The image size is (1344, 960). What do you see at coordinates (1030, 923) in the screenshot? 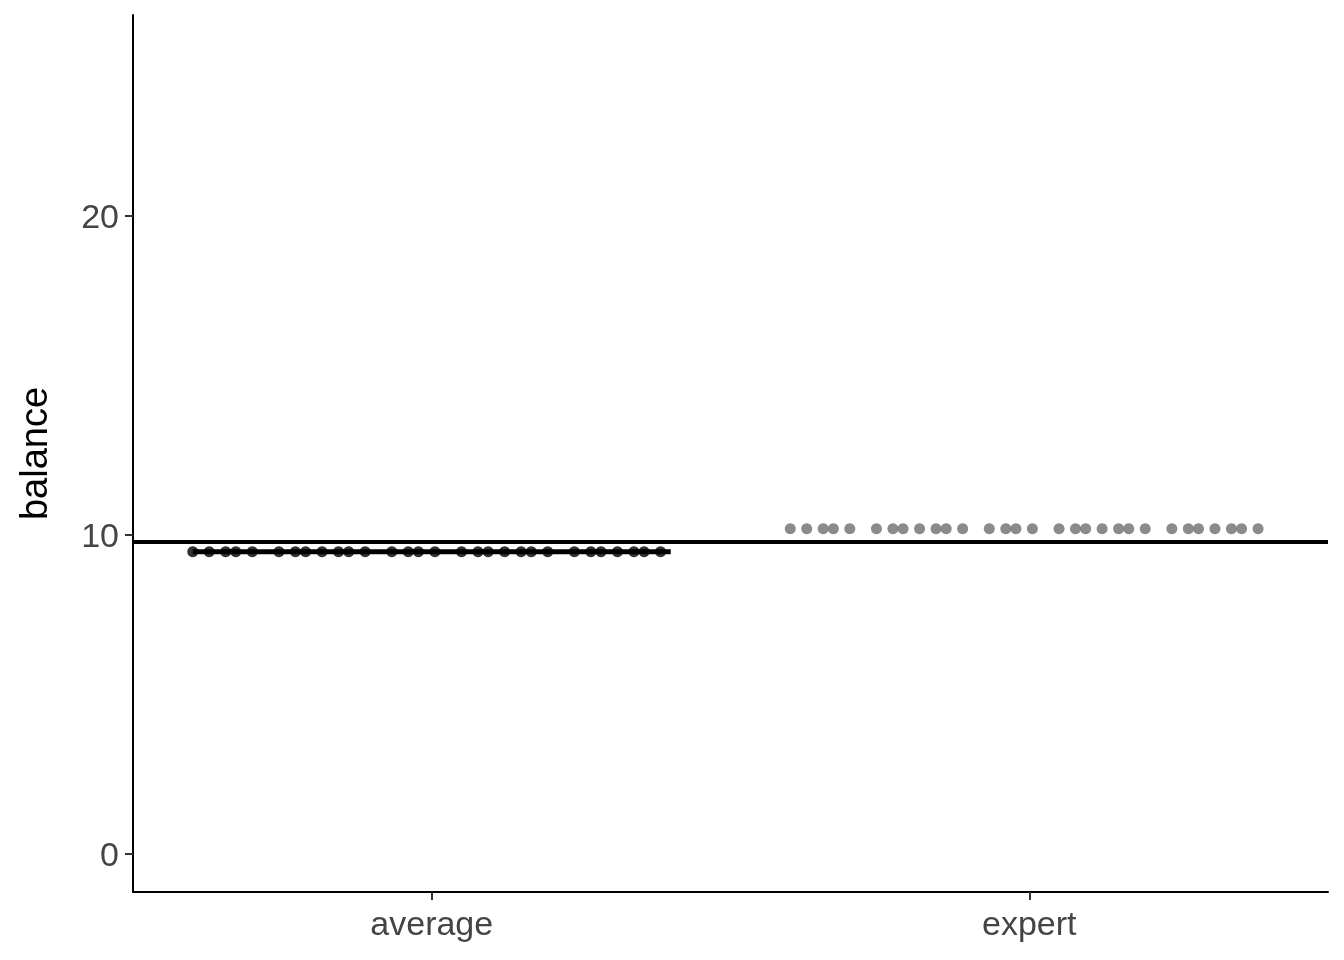
I see `x-tick-label: expert` at bounding box center [1030, 923].